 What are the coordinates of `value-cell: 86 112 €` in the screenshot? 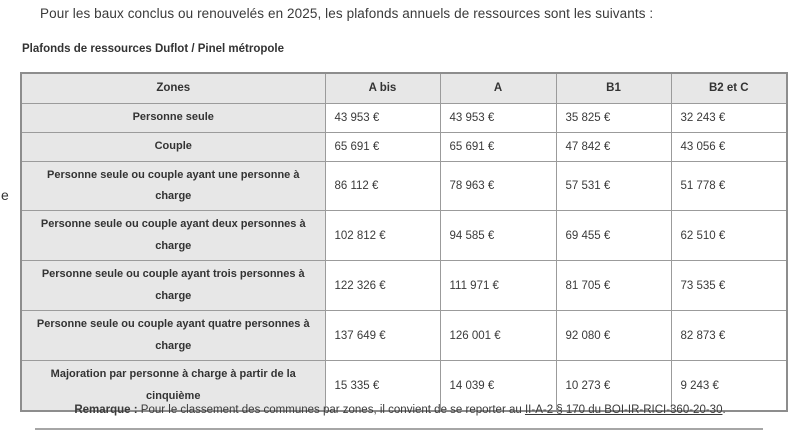 It's located at (382, 186).